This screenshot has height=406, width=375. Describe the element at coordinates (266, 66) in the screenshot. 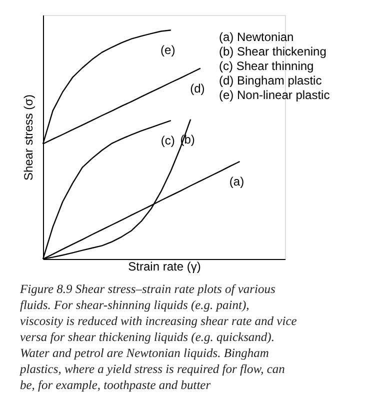

I see `annotation: (c) Shear thinning` at that location.